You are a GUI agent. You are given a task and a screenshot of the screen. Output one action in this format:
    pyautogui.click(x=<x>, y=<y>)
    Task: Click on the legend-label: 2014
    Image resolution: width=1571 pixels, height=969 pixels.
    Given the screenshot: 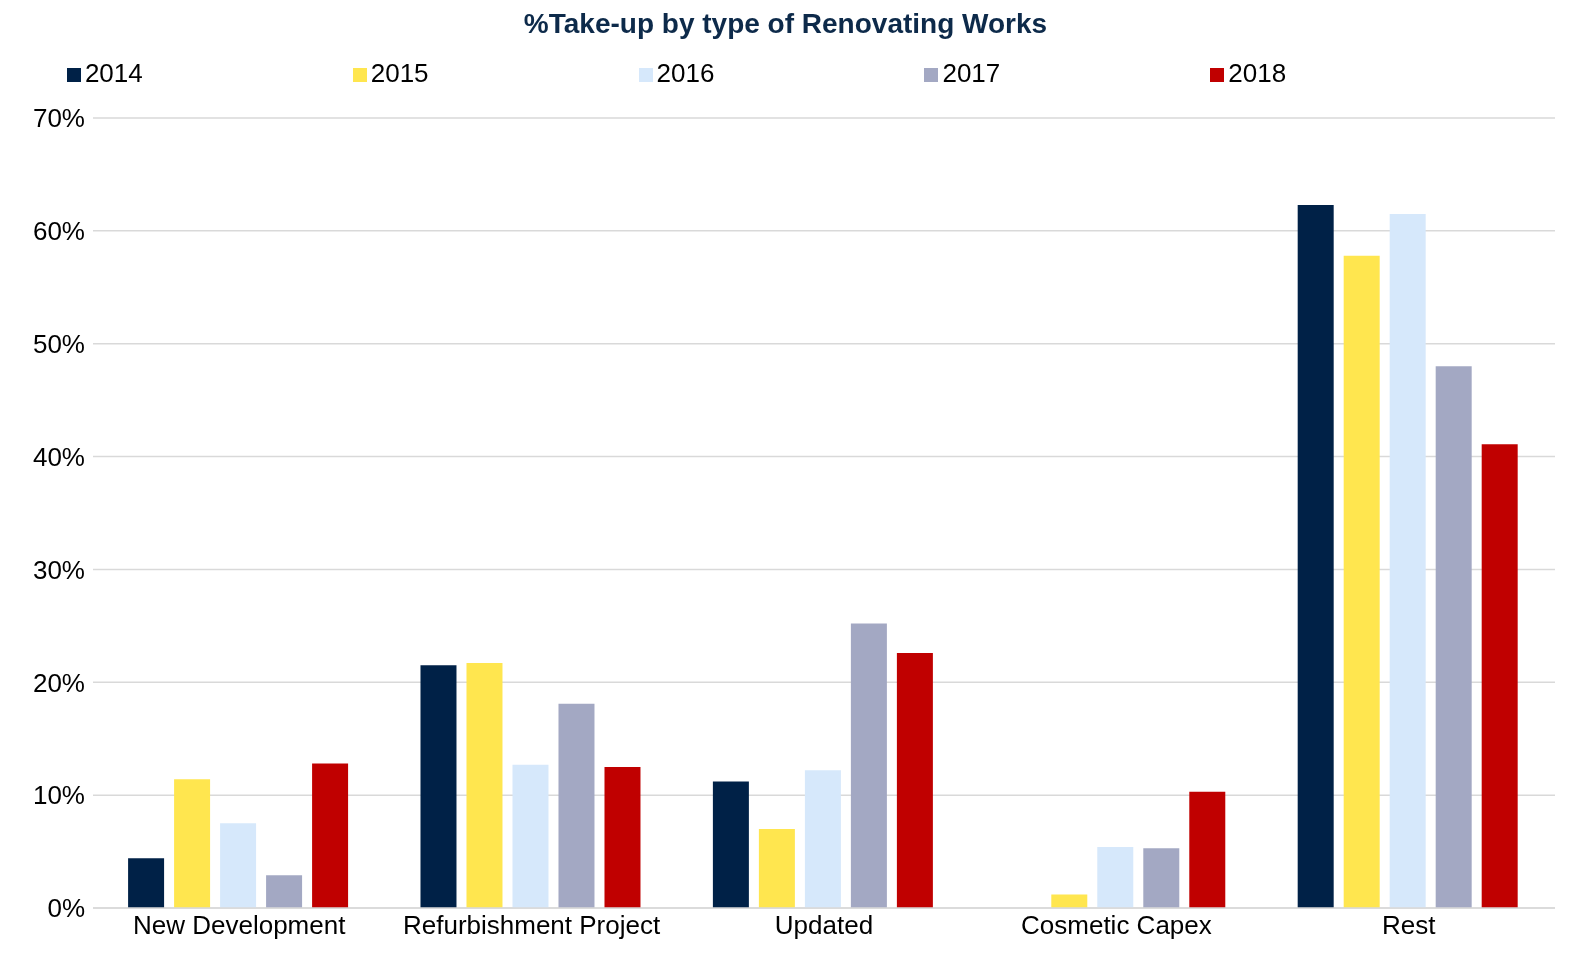 What is the action you would take?
    pyautogui.click(x=113, y=73)
    